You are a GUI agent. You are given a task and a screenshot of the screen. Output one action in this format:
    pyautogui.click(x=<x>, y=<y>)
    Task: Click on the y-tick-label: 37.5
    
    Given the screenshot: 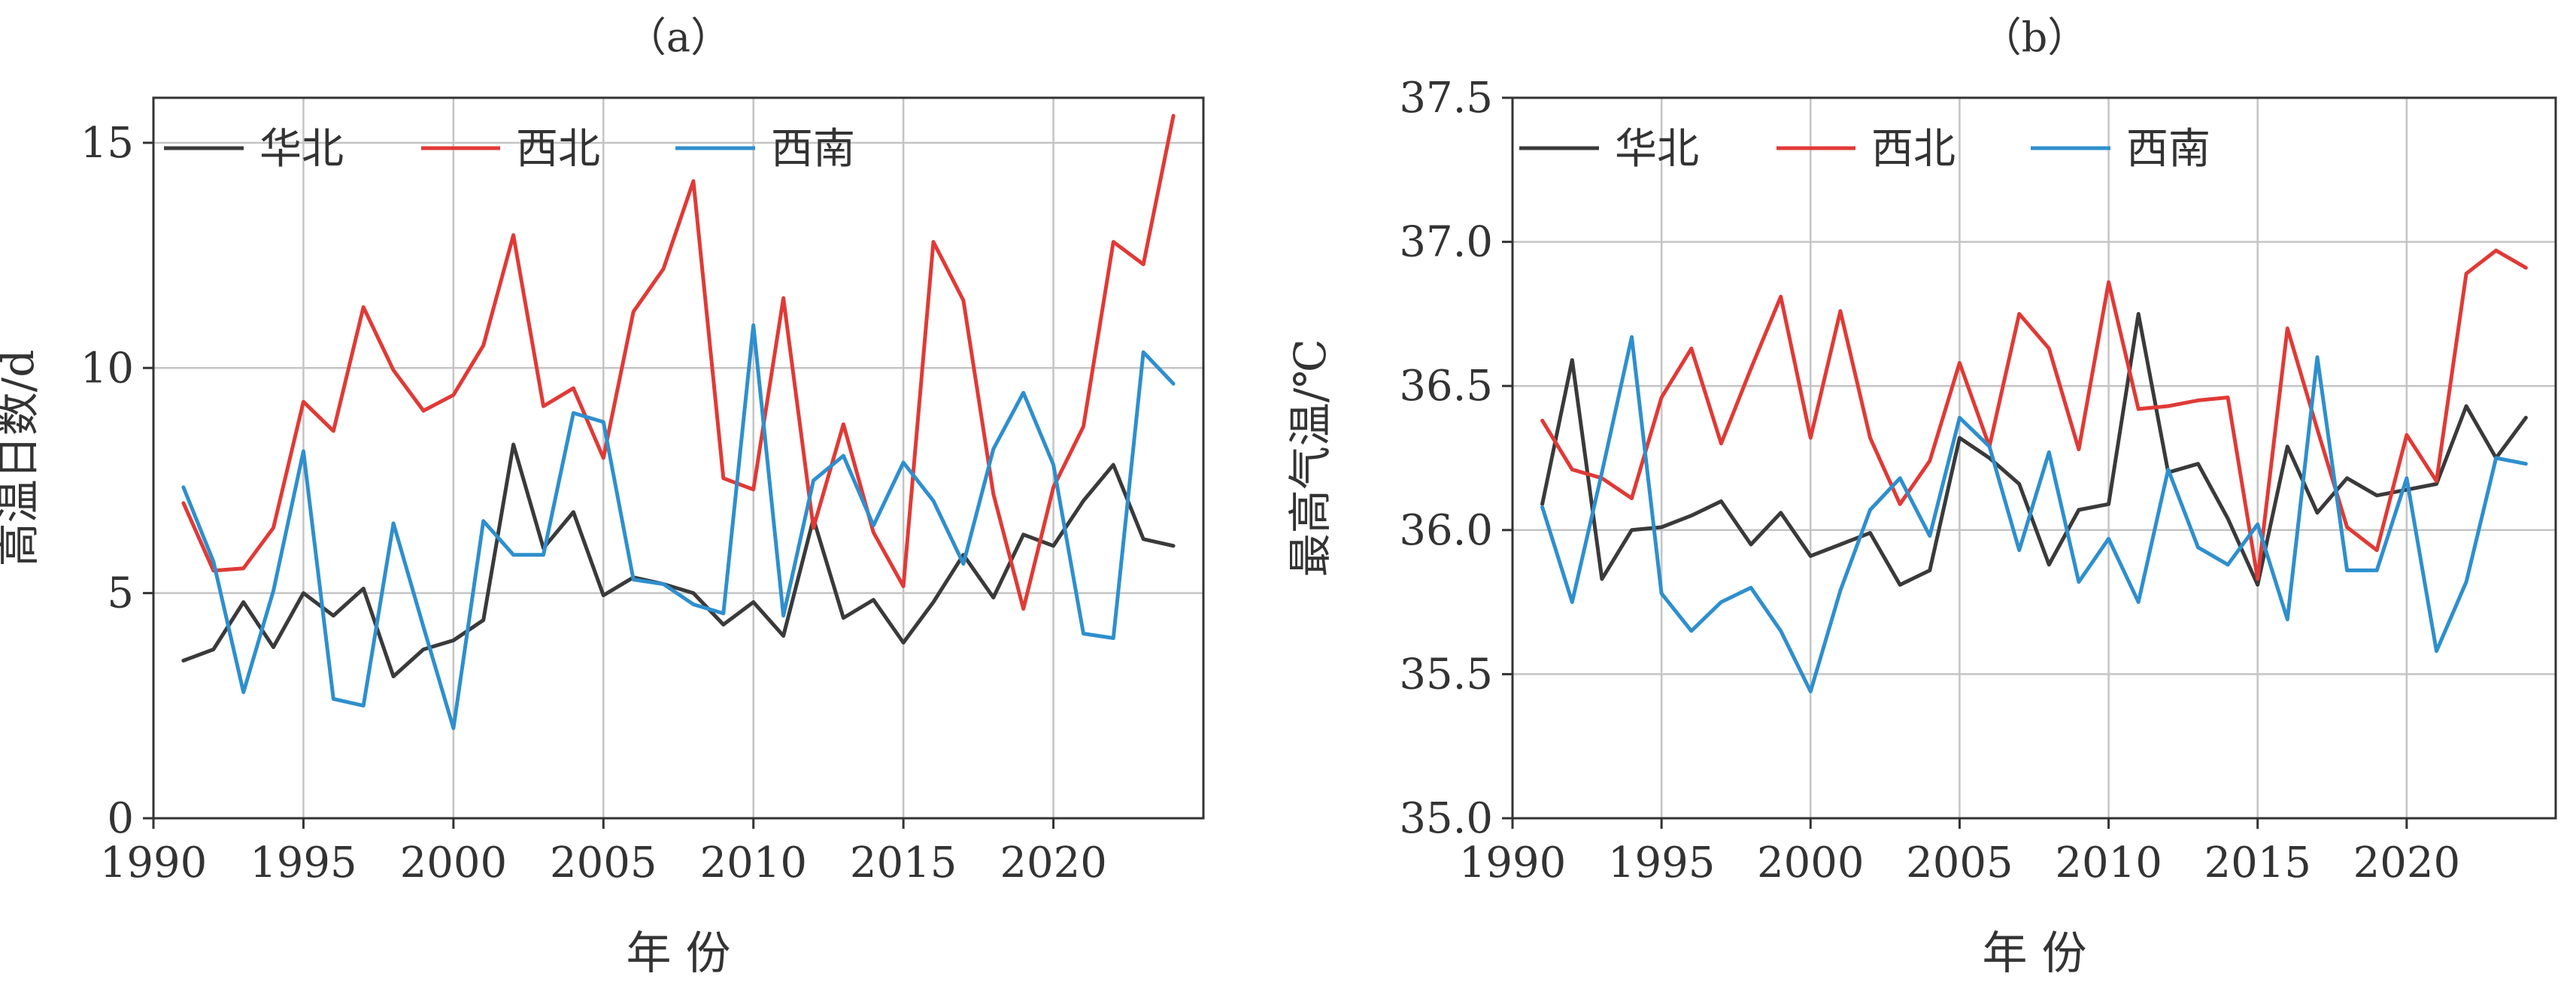 What is the action you would take?
    pyautogui.click(x=1446, y=99)
    